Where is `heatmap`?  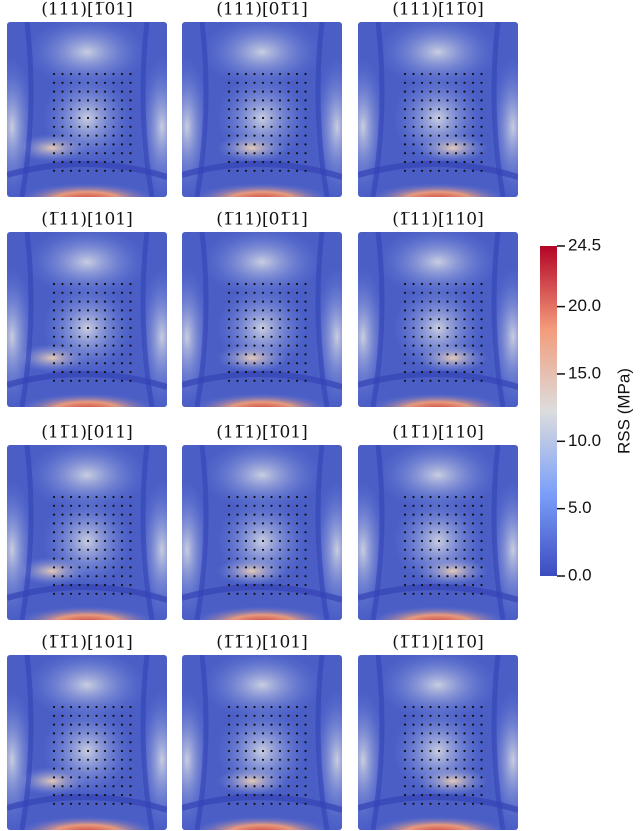 heatmap is located at coordinates (262, 742).